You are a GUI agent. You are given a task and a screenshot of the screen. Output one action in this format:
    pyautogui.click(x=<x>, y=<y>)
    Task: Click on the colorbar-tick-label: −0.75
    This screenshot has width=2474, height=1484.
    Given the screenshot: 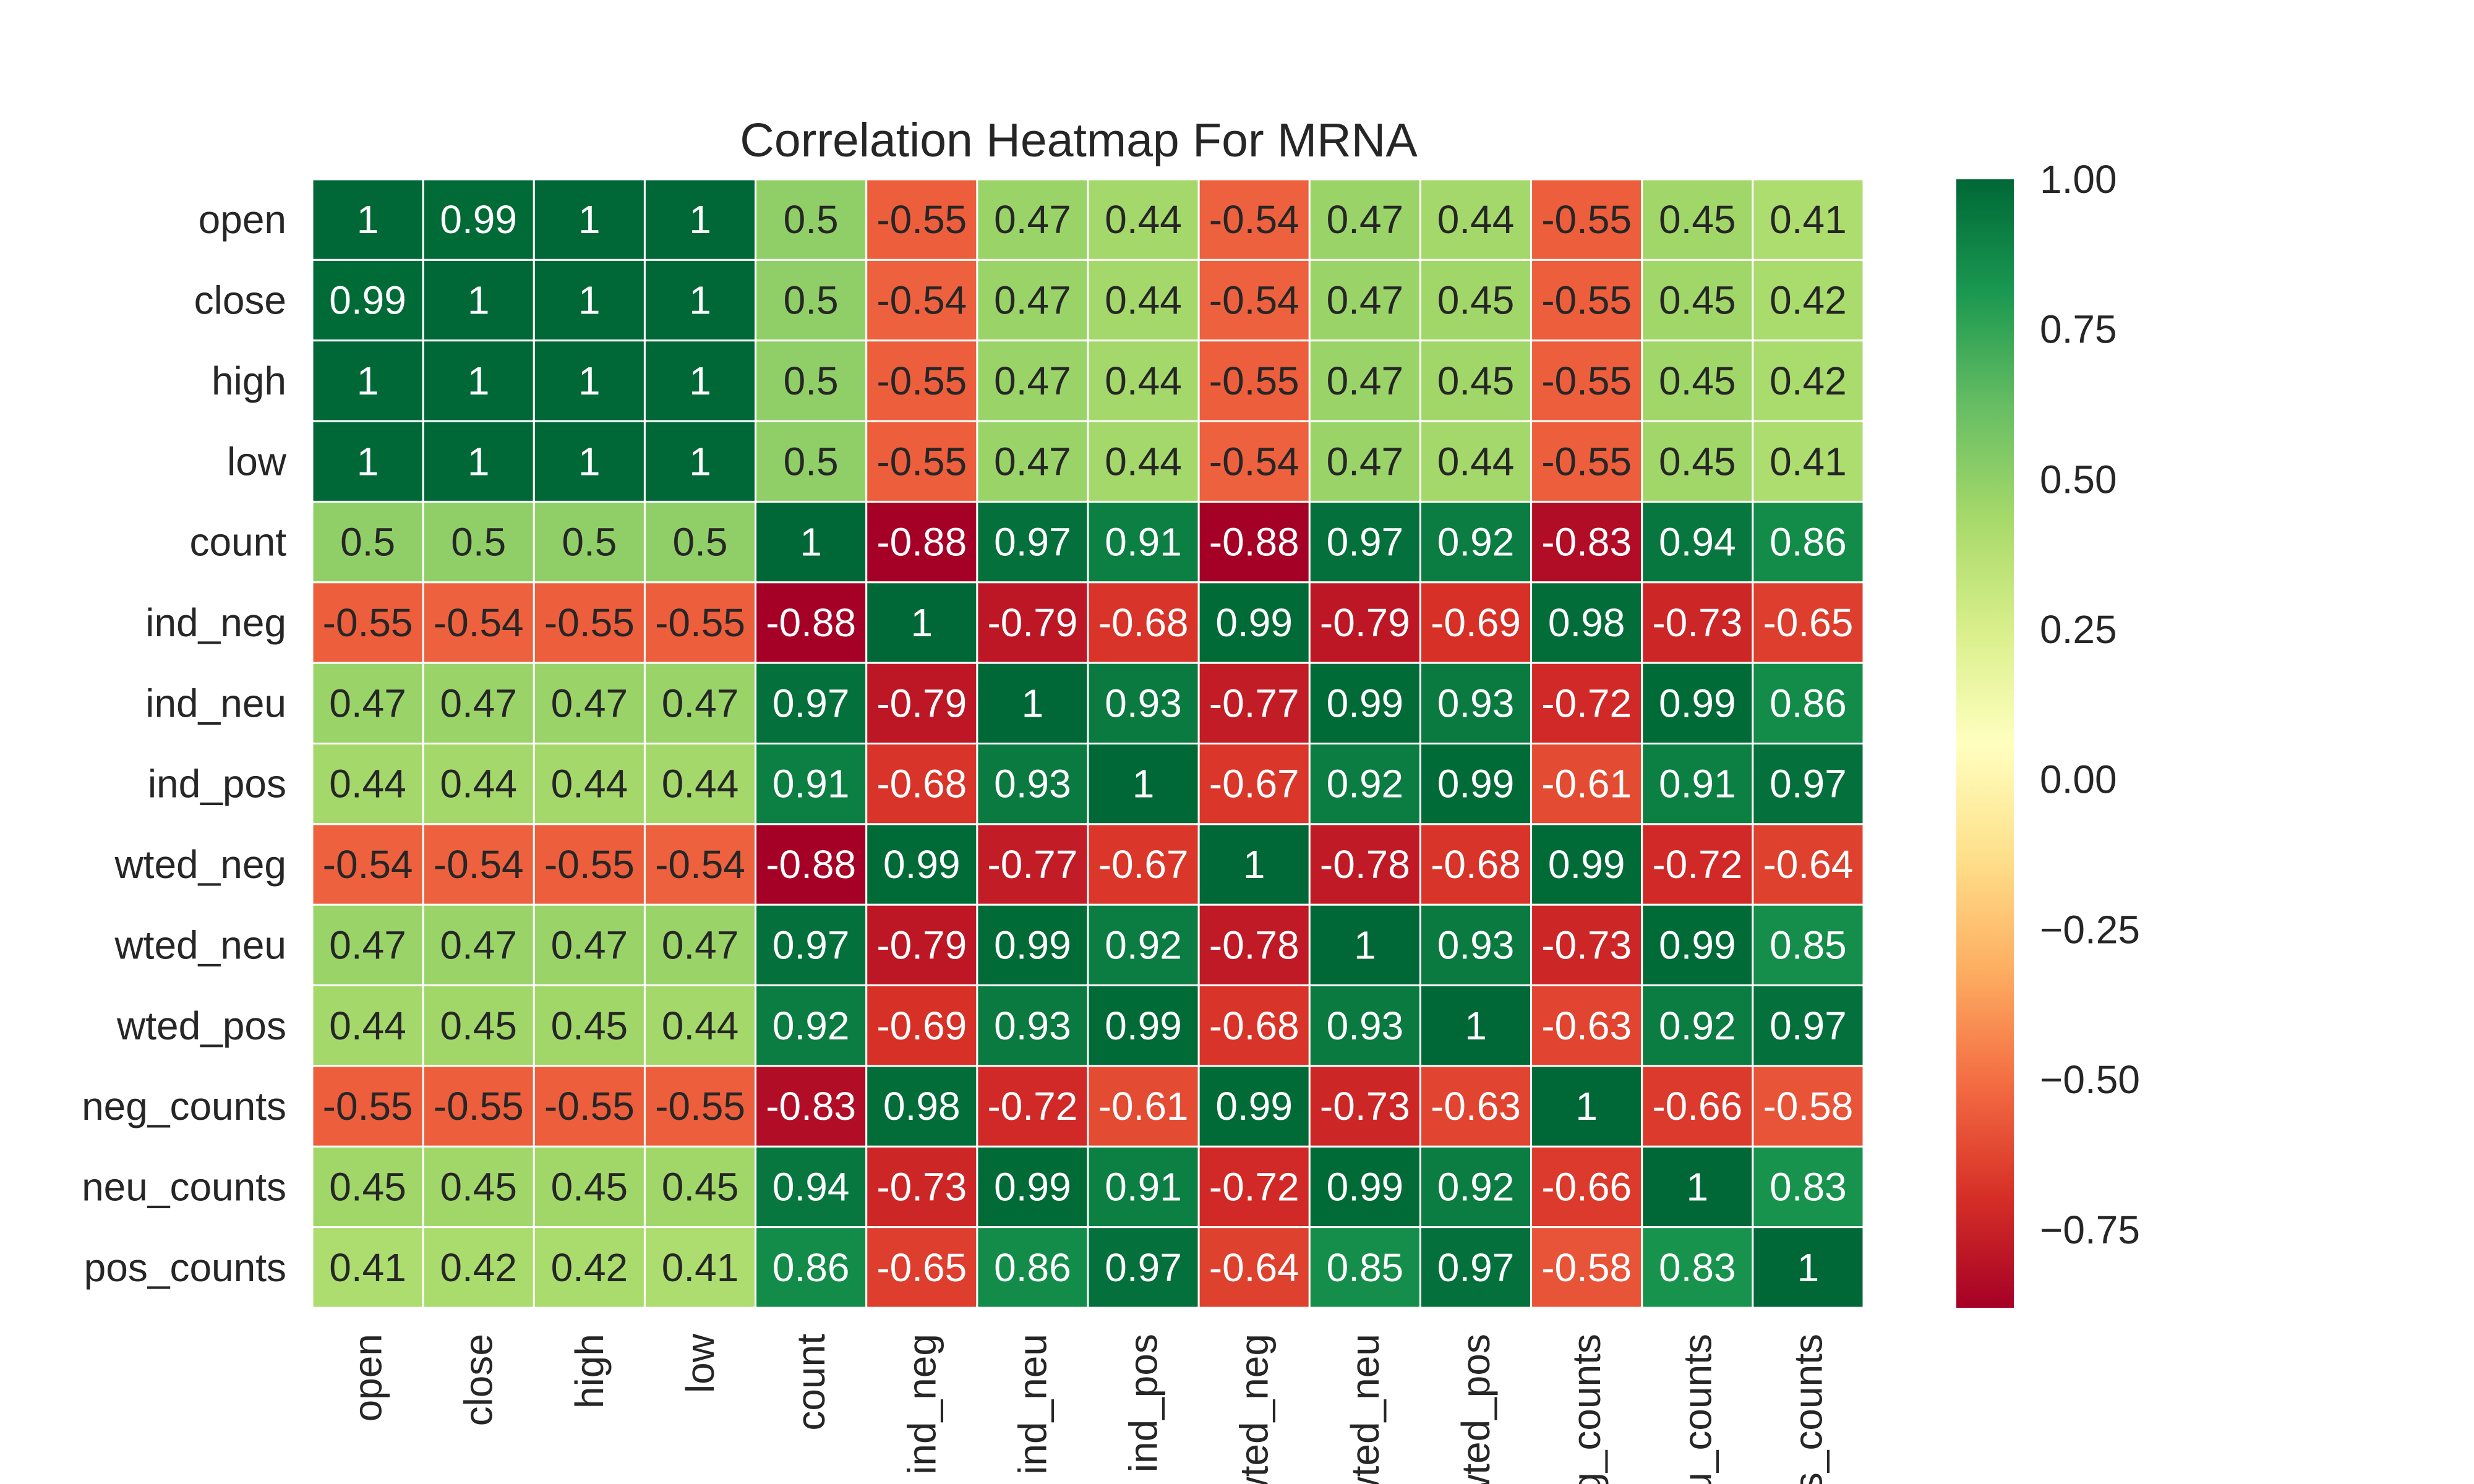 What is the action you would take?
    pyautogui.click(x=2090, y=1230)
    